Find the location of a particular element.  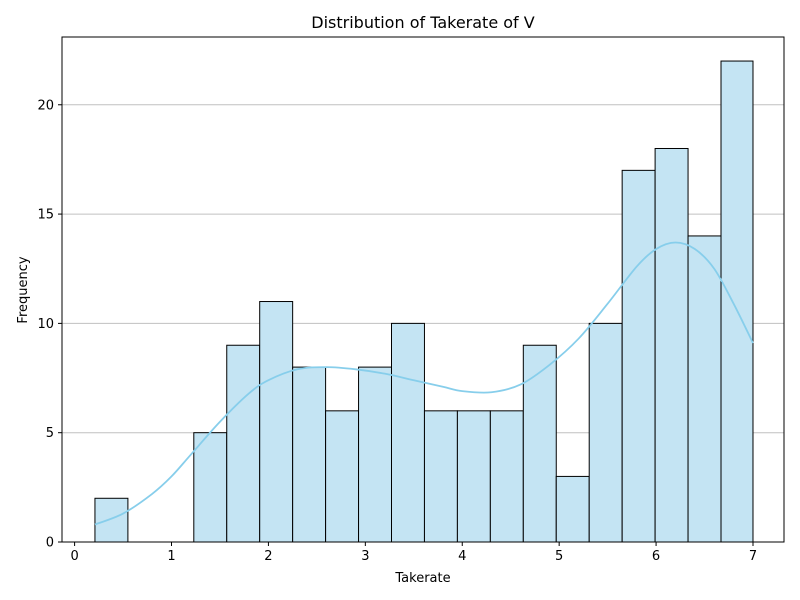

chart-title: Distribution of Takerate of V is located at coordinates (423, 22).